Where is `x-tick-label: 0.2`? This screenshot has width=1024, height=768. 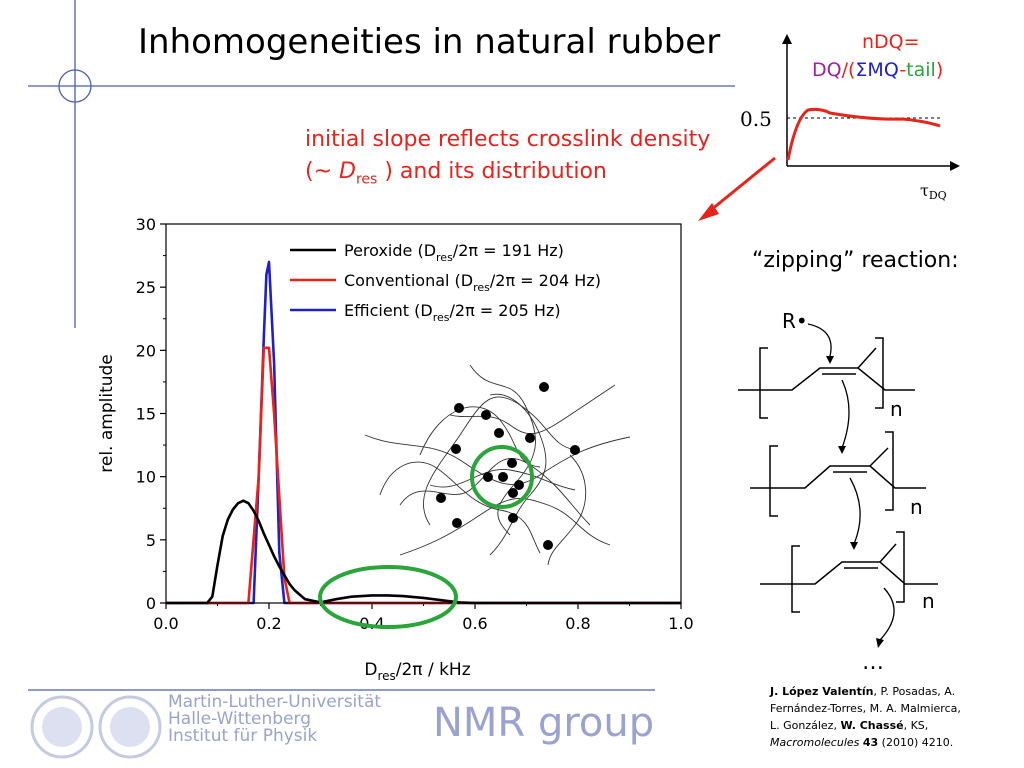 x-tick-label: 0.2 is located at coordinates (268, 623).